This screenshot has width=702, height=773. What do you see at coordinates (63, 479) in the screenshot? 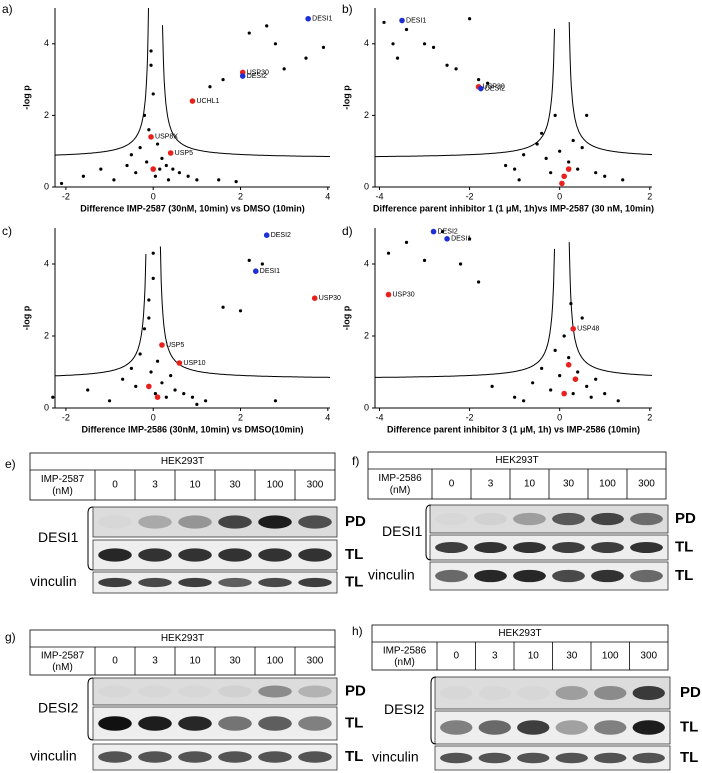
I see `compound: IMP-2587` at bounding box center [63, 479].